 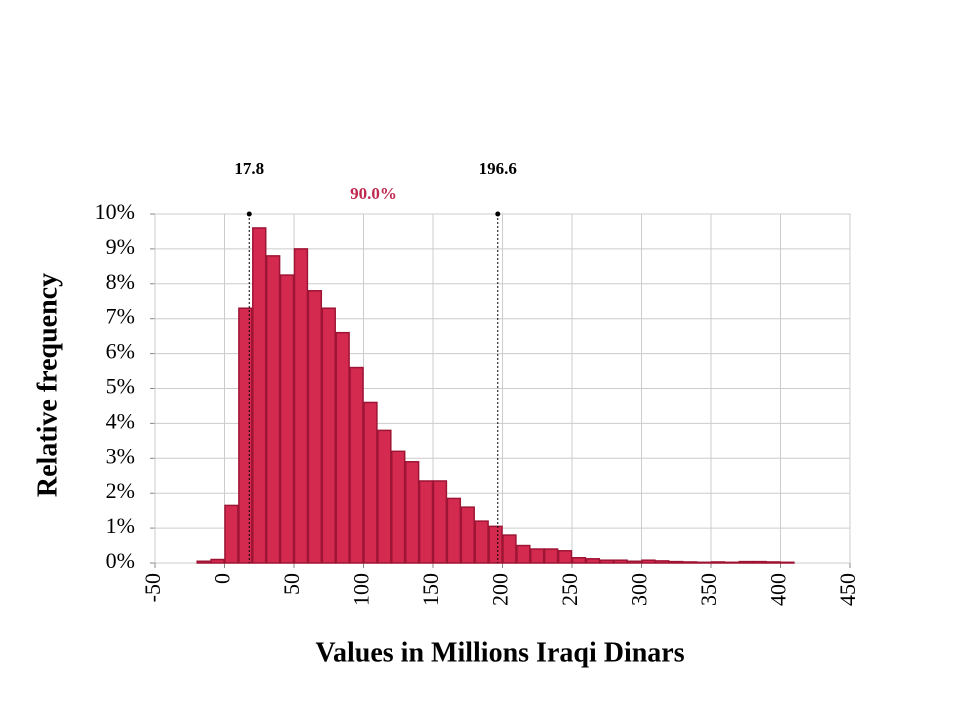 What do you see at coordinates (115, 211) in the screenshot?
I see `y-tick-label: 10%` at bounding box center [115, 211].